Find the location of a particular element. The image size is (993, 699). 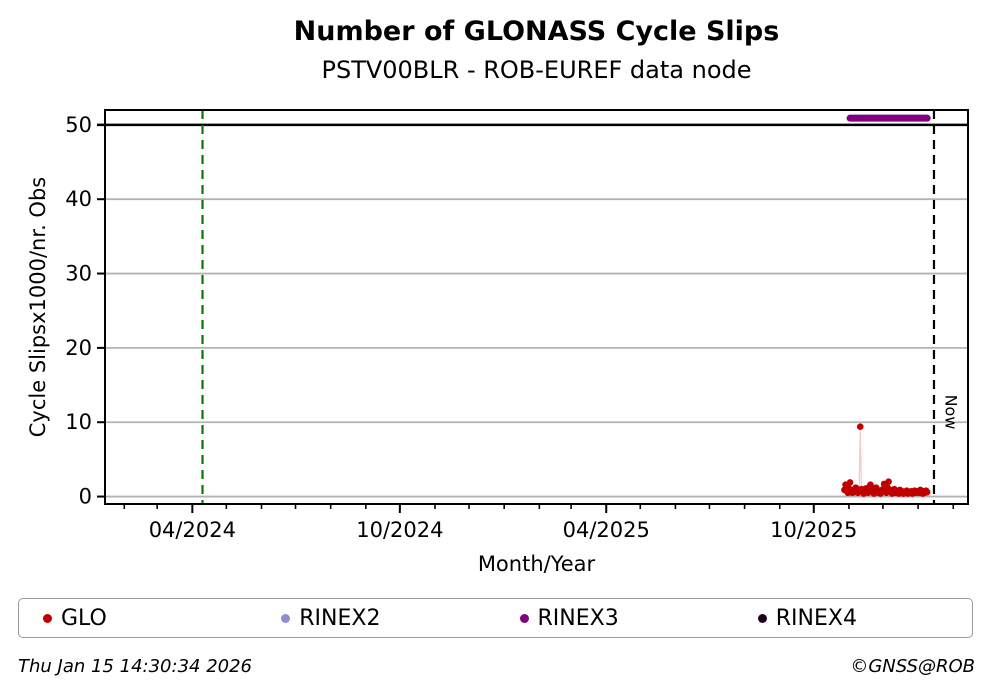

x-axis-label: Month/Year is located at coordinates (536, 564).